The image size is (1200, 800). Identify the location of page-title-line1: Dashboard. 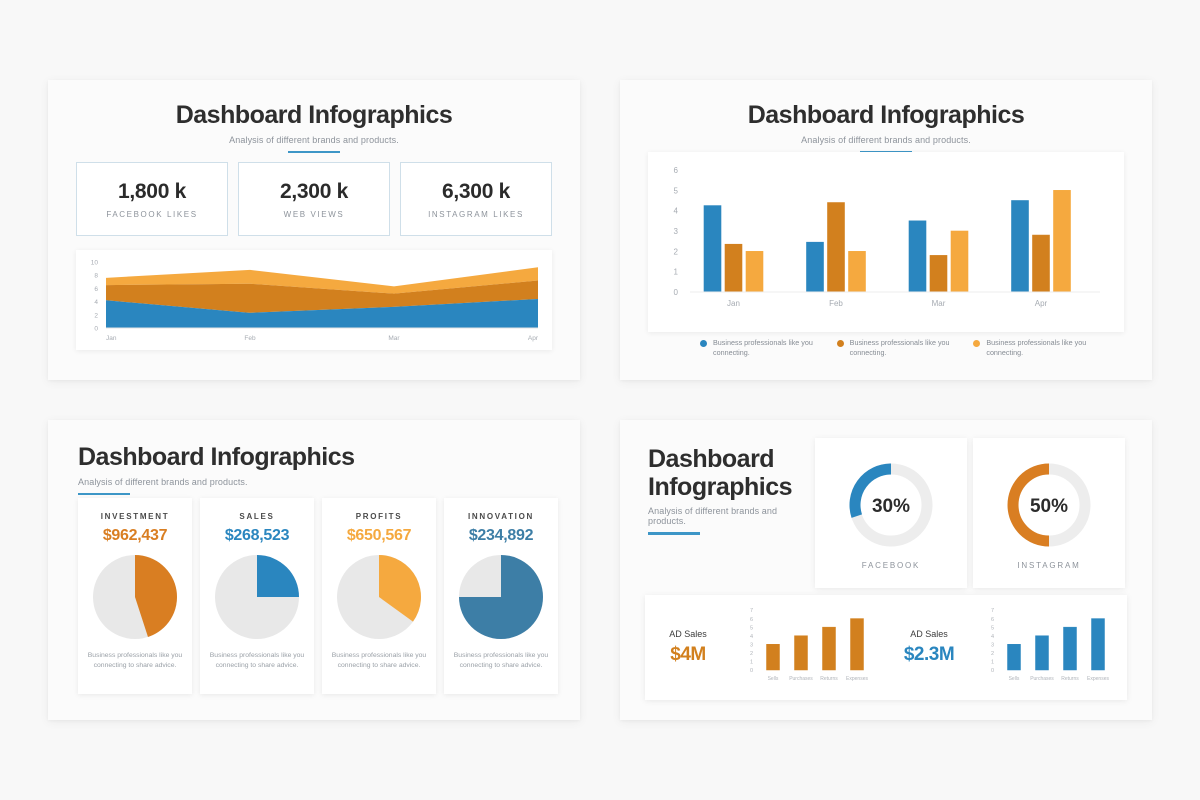
(711, 459).